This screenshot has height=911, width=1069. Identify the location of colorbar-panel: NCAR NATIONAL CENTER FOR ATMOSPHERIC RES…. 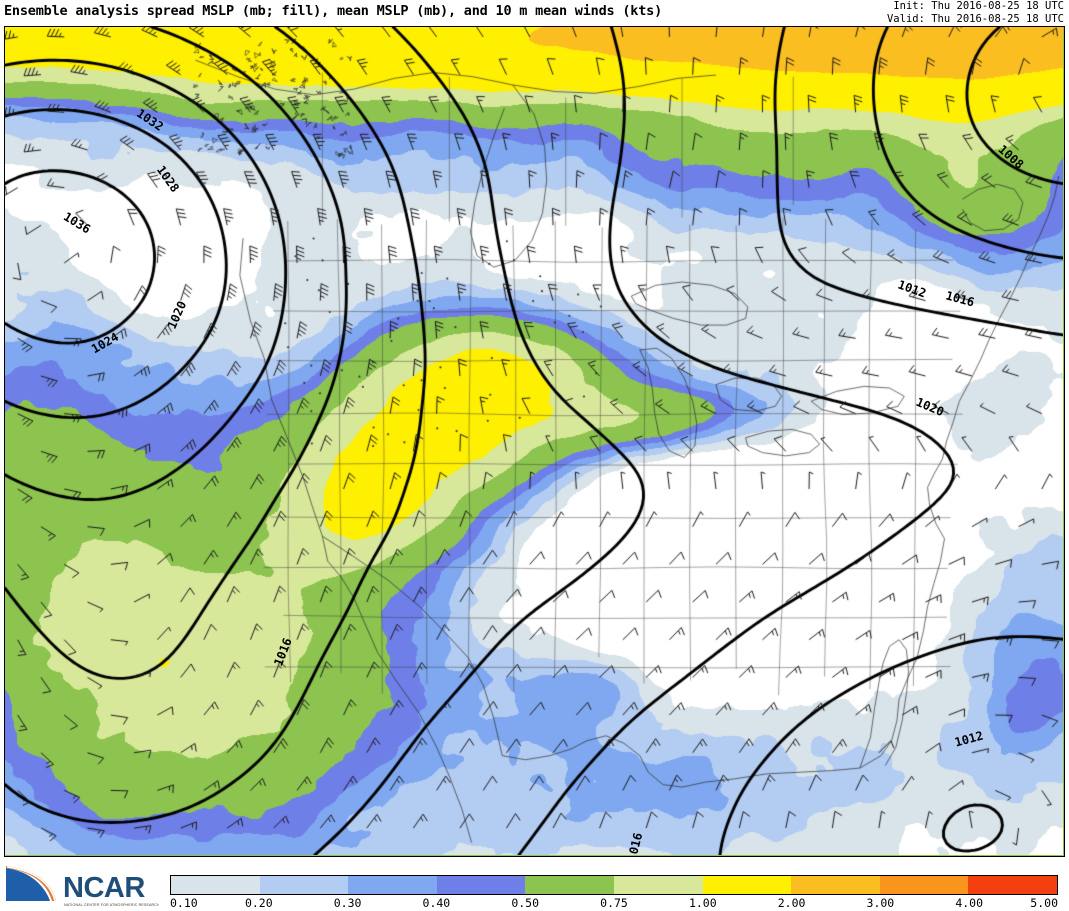
(534, 886).